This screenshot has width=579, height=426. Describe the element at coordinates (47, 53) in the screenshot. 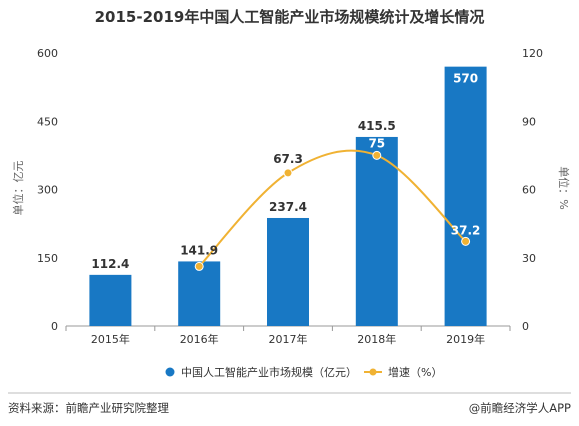

I see `y-left-tick-label: 600` at that location.